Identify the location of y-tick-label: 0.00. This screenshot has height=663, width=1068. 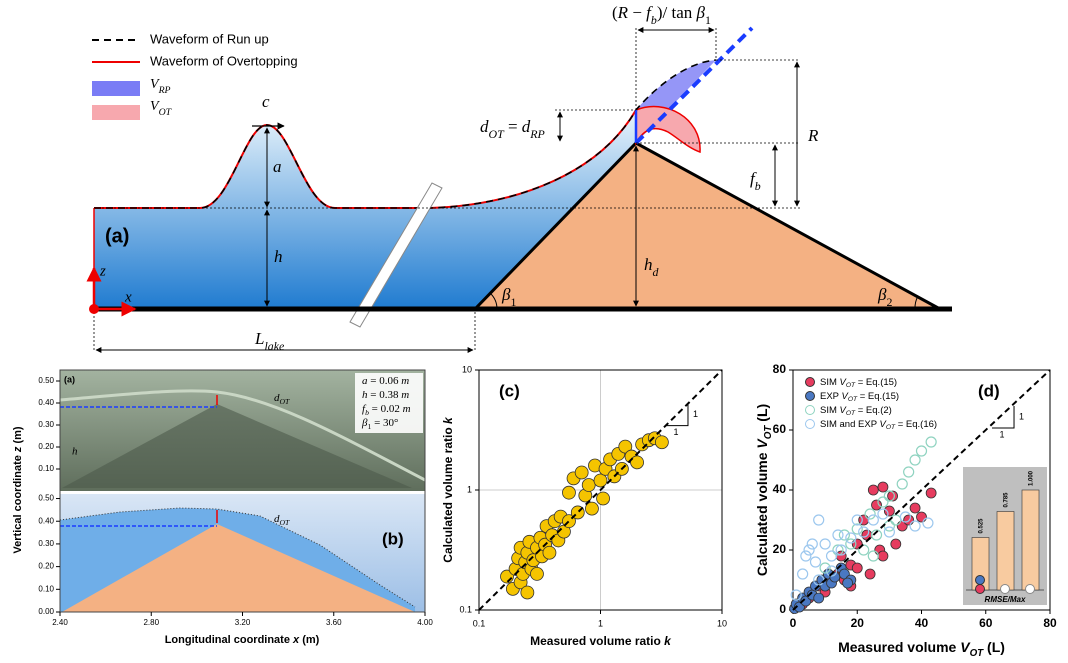
(46, 611).